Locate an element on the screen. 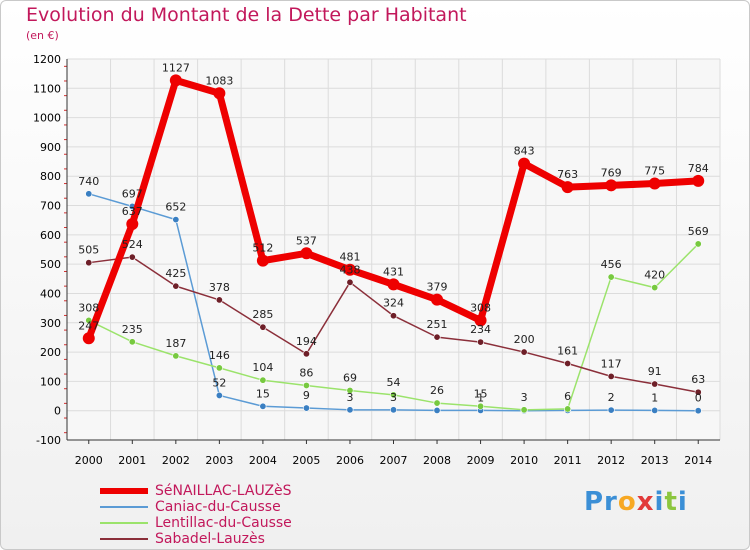 The height and width of the screenshot is (550, 750). y-tick-label: 600 is located at coordinates (50, 235).